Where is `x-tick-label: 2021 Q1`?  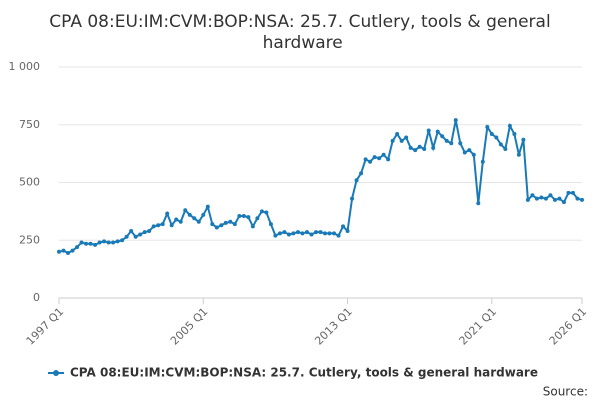
x-tick-label: 2021 Q1 is located at coordinates (478, 326).